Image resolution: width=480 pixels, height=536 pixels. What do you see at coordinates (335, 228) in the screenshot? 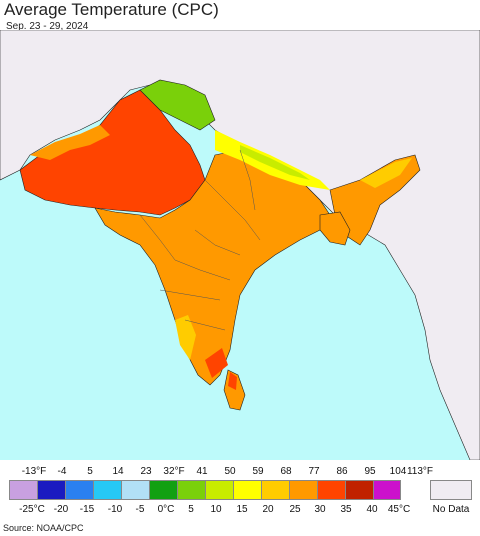
I see `region-bangladesh` at bounding box center [335, 228].